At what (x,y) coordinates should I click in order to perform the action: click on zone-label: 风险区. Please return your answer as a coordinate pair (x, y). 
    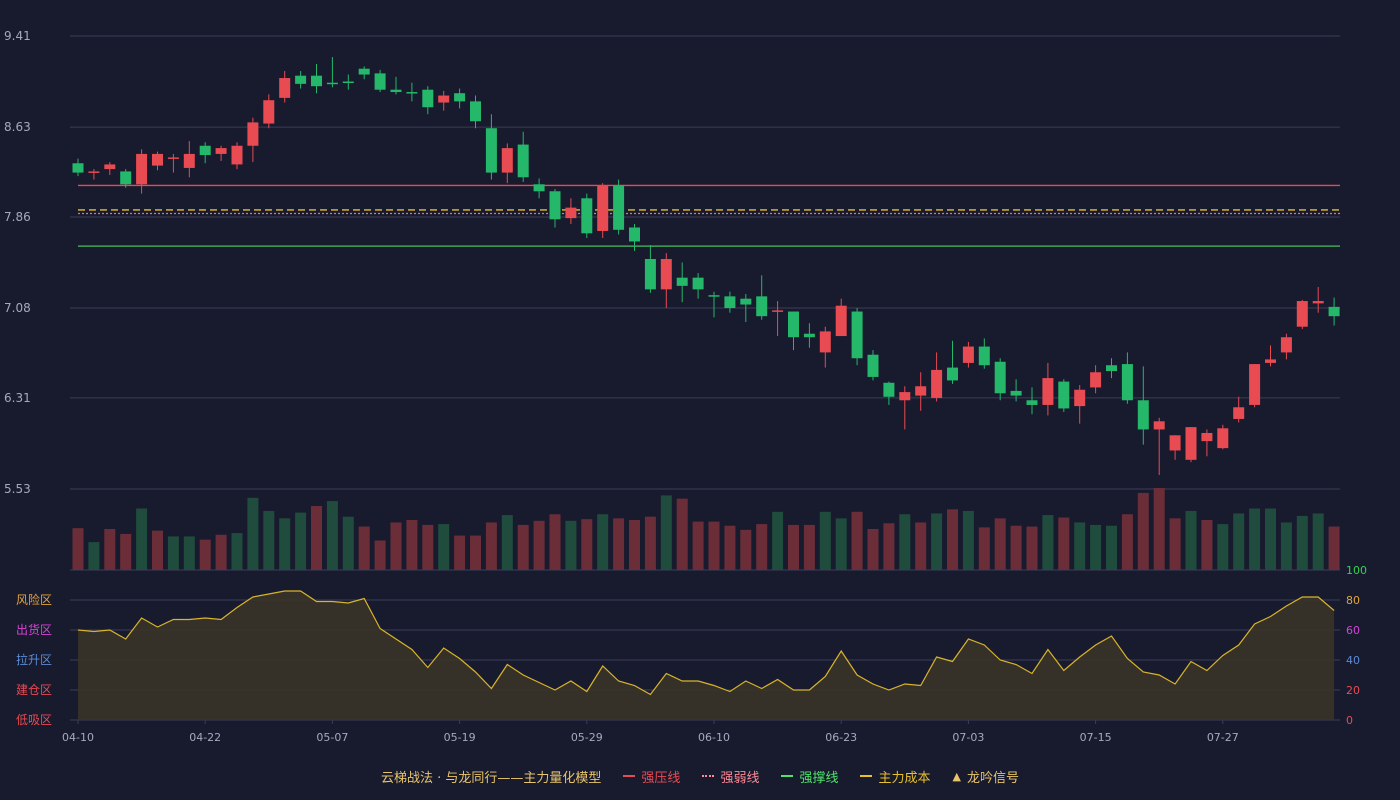
    Looking at the image, I should click on (34, 599).